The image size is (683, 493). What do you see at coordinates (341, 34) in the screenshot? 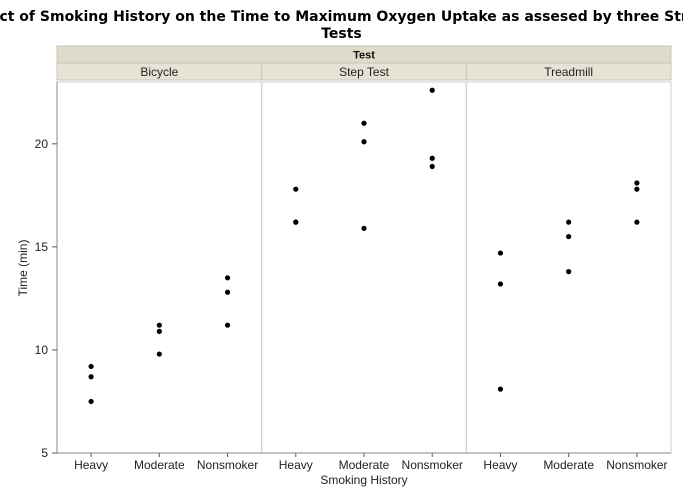
I see `chart-title-line-2: Tests` at bounding box center [341, 34].